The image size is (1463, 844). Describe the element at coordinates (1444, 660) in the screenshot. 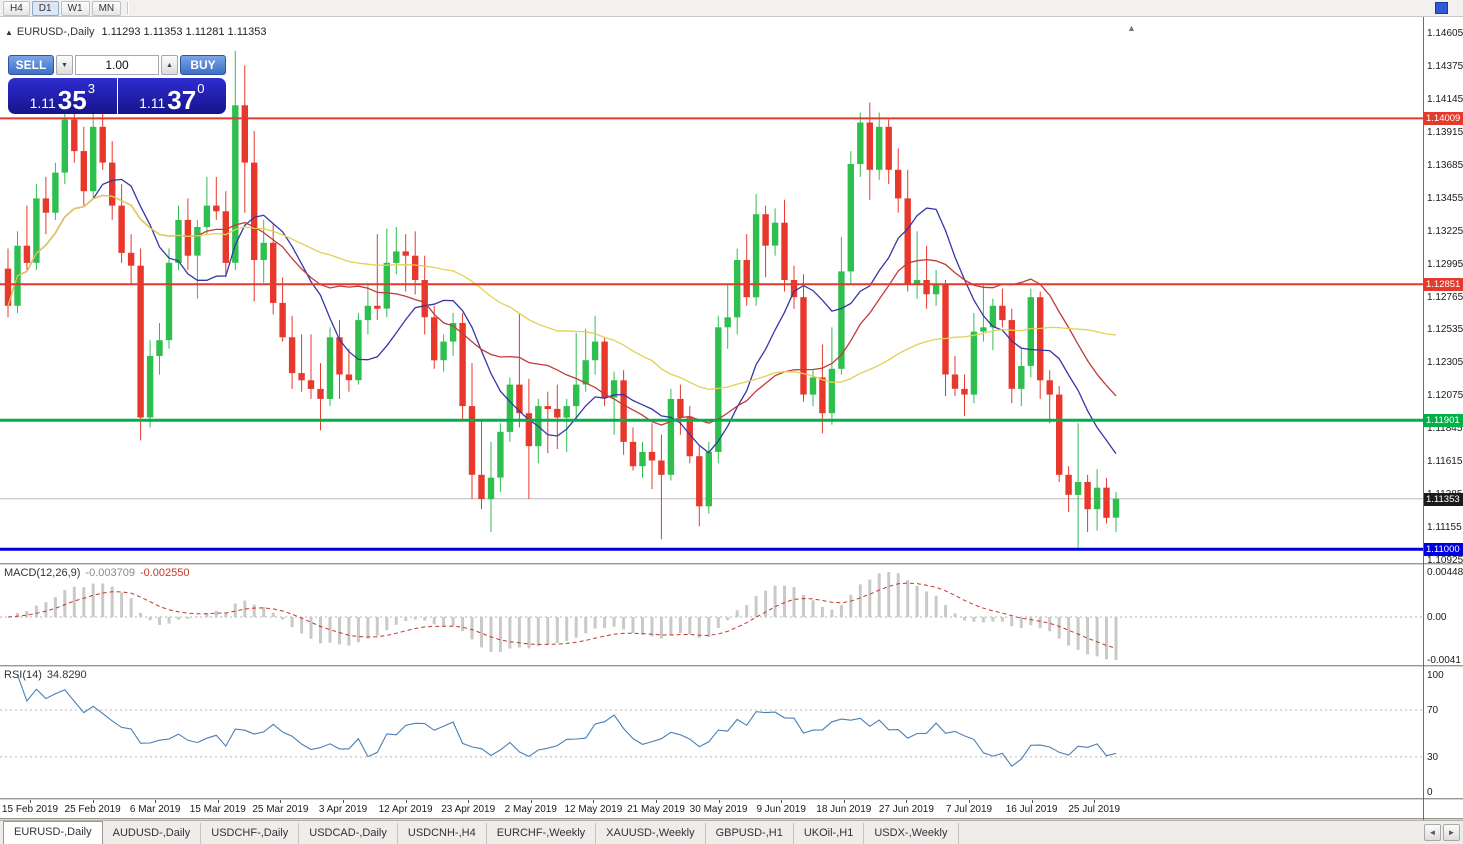

I see `macd-axis-tick: -0.0041` at that location.